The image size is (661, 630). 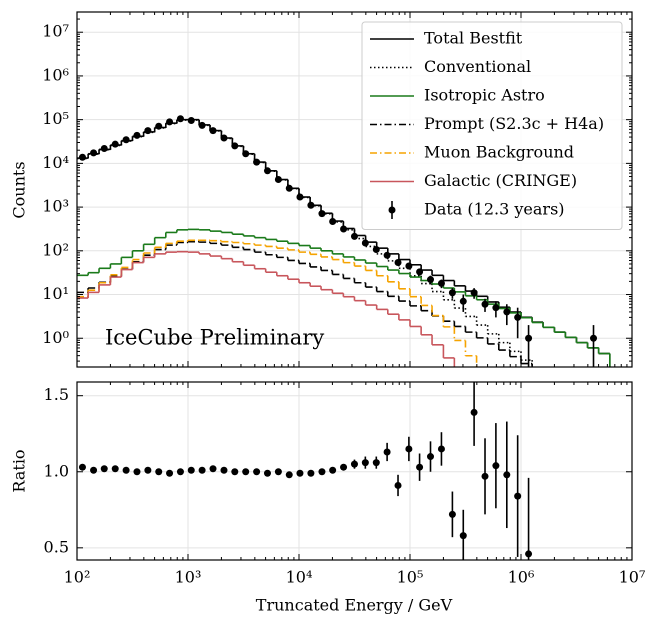 What do you see at coordinates (494, 209) in the screenshot?
I see `legend-label: Data (12.3 years)` at bounding box center [494, 209].